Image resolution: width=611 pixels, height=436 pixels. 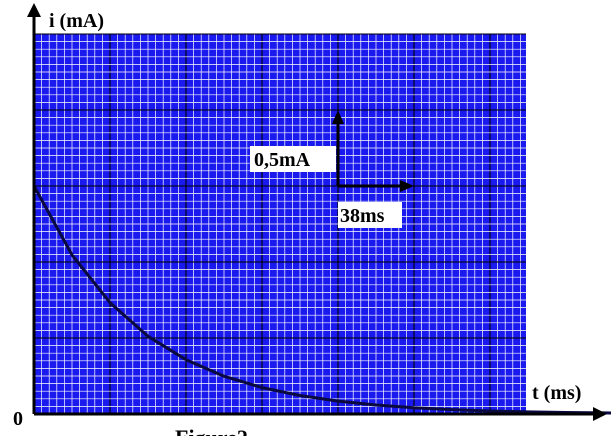 I want to click on scale-x-label-box, so click(x=370, y=215).